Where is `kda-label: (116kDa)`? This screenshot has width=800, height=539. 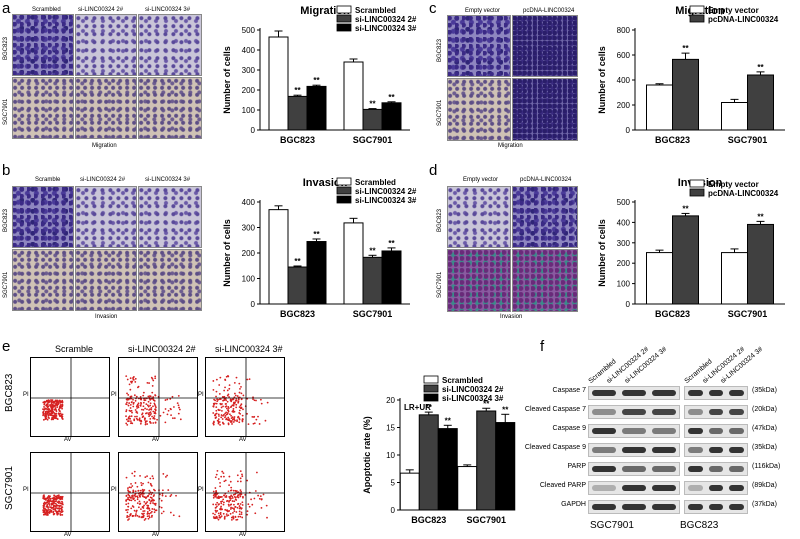
kda-label: (116kDa) is located at coordinates (766, 466).